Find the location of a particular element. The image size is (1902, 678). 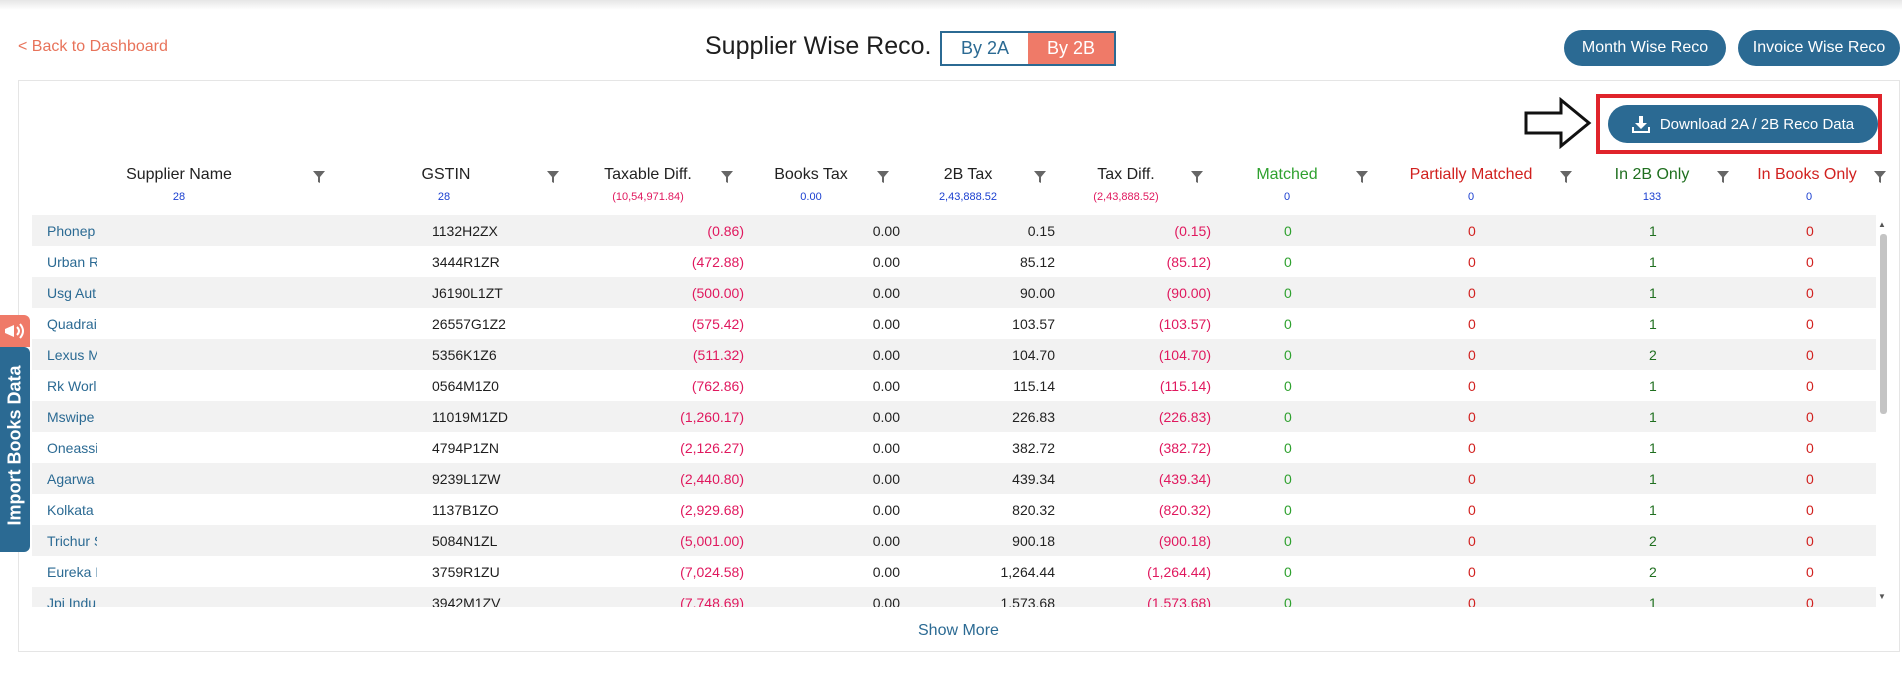

gstin-cell: J6190L1ZT is located at coordinates (467, 293).